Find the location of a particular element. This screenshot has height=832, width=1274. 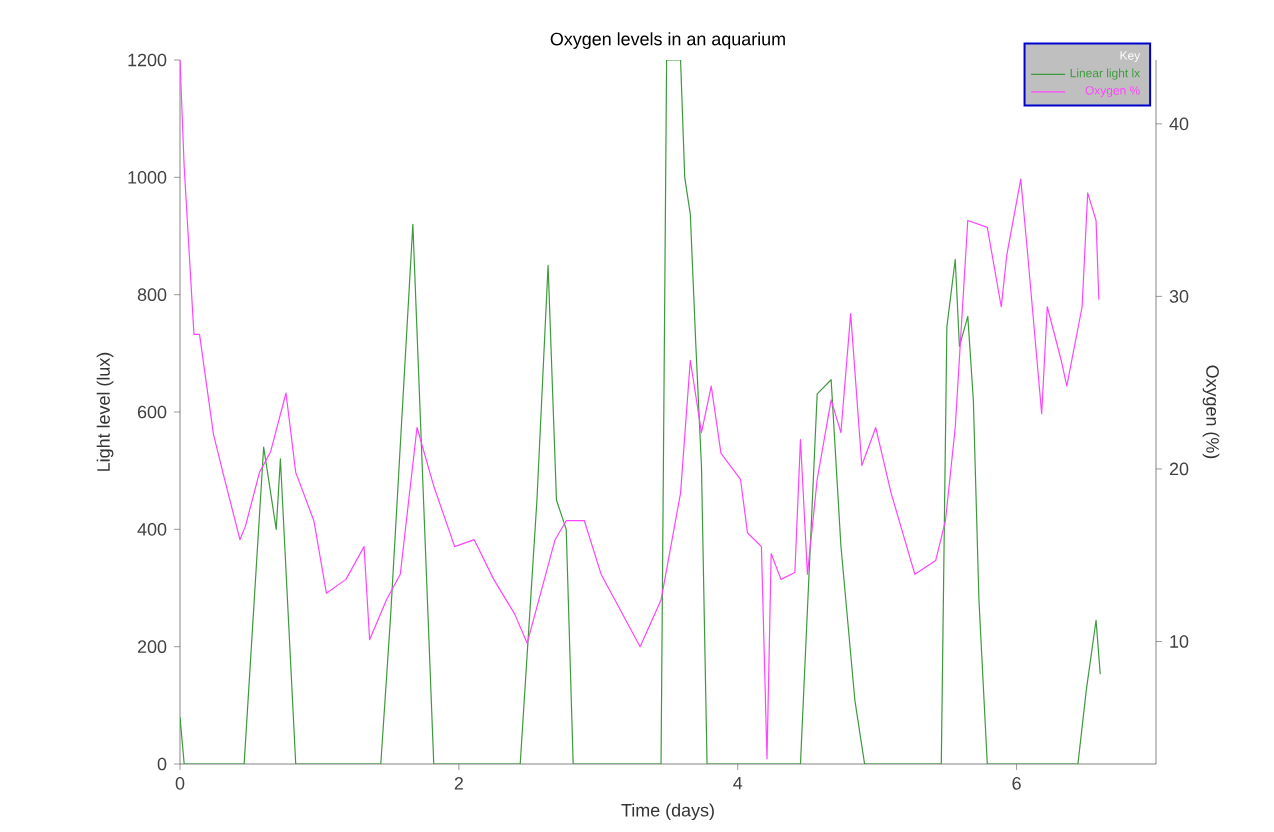

y2-tick-label: 40 is located at coordinates (1179, 124).